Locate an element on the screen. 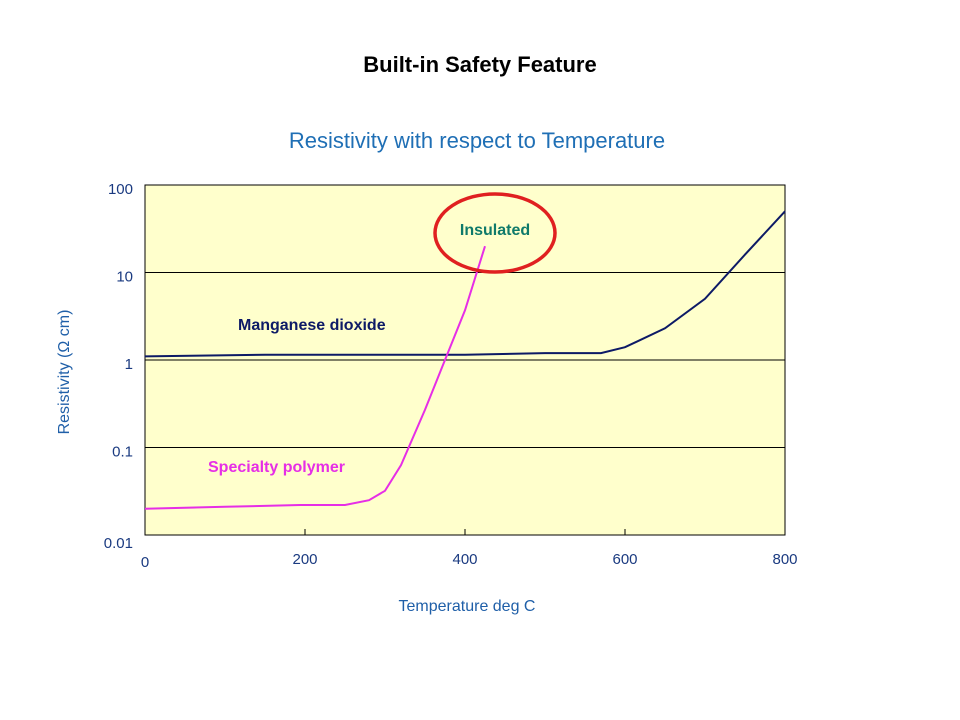 Image resolution: width=960 pixels, height=720 pixels. x-tick-label: 200 is located at coordinates (304, 559).